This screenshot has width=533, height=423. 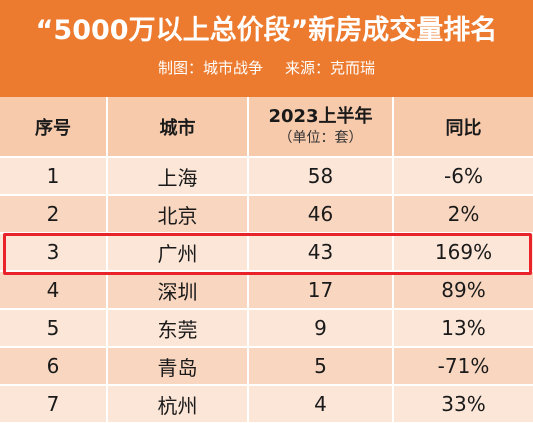 I want to click on column-header-period-label: 2023上半年, so click(x=320, y=116).